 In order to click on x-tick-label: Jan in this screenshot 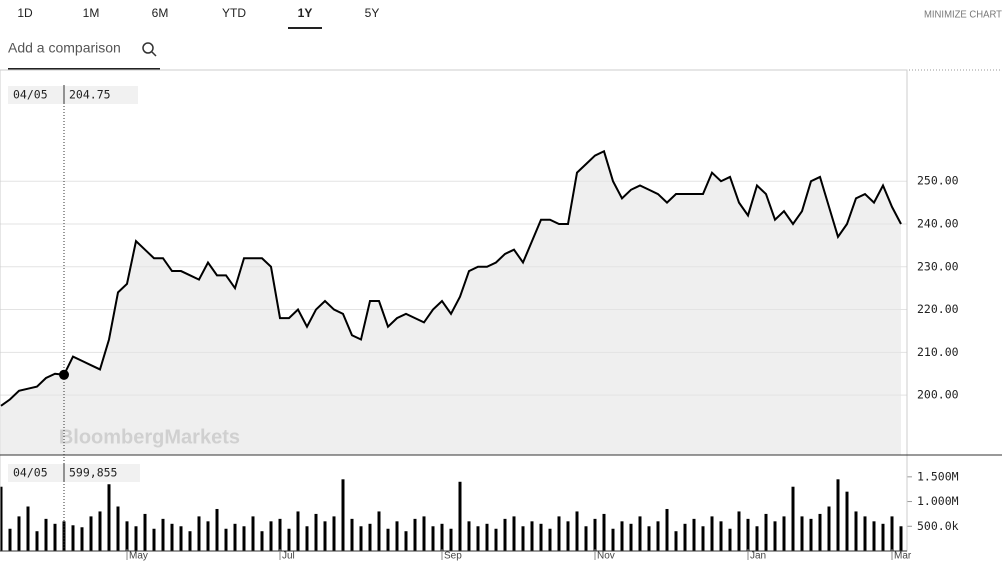, I will do `click(758, 556)`.